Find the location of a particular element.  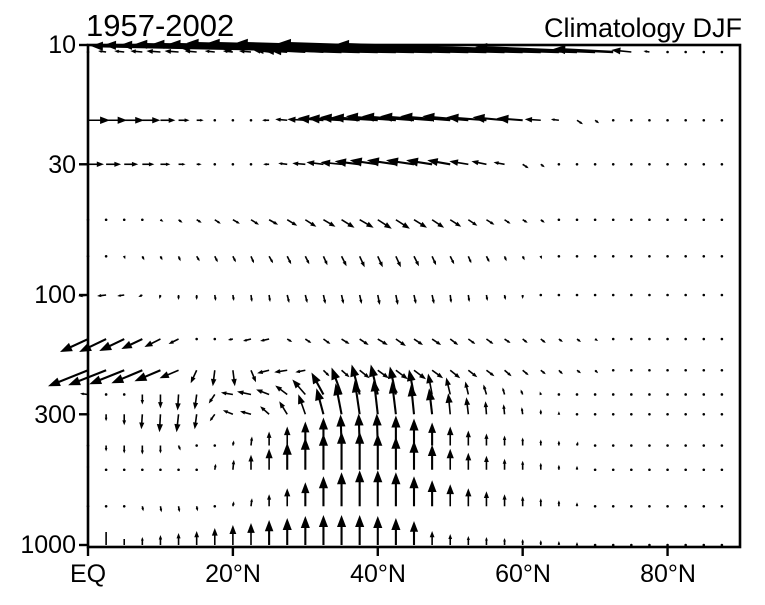

y-tick-label: 10 is located at coordinates (62, 45).